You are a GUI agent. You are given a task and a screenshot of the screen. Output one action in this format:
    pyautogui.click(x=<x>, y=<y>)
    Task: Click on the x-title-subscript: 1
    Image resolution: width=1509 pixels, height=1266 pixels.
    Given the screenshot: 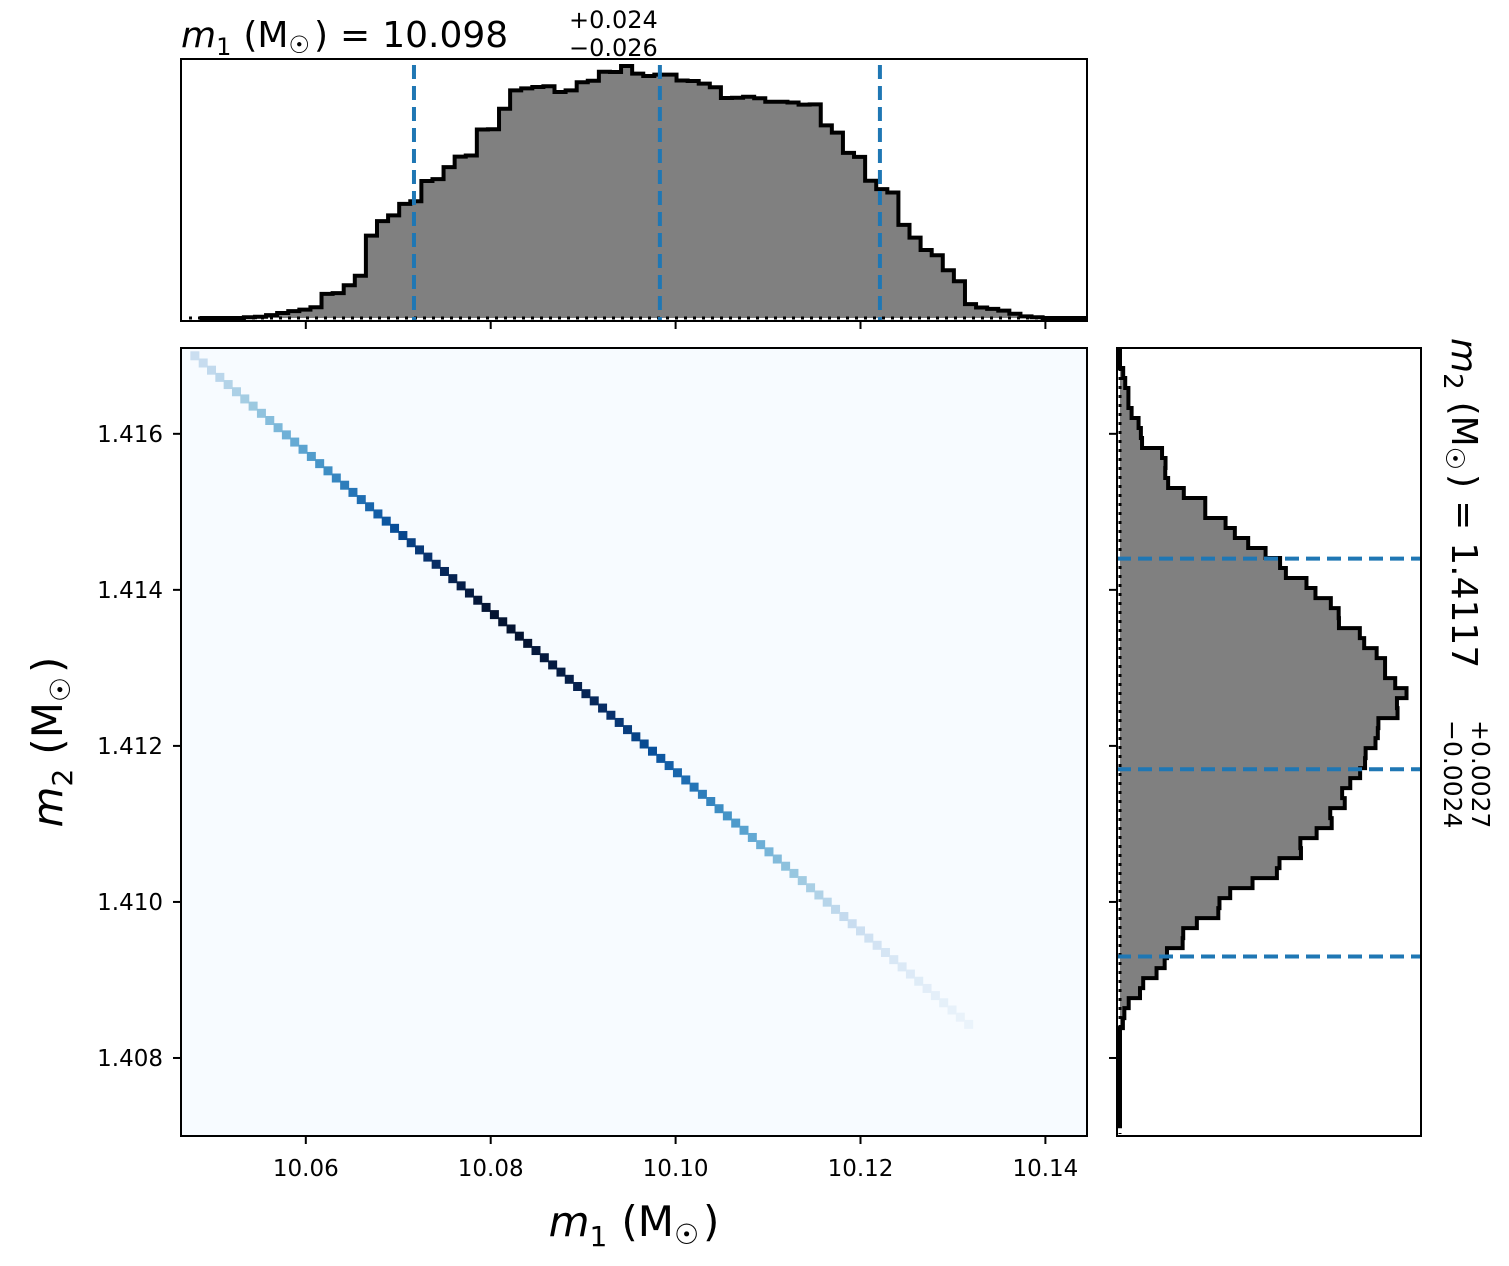 What is the action you would take?
    pyautogui.click(x=598, y=1236)
    